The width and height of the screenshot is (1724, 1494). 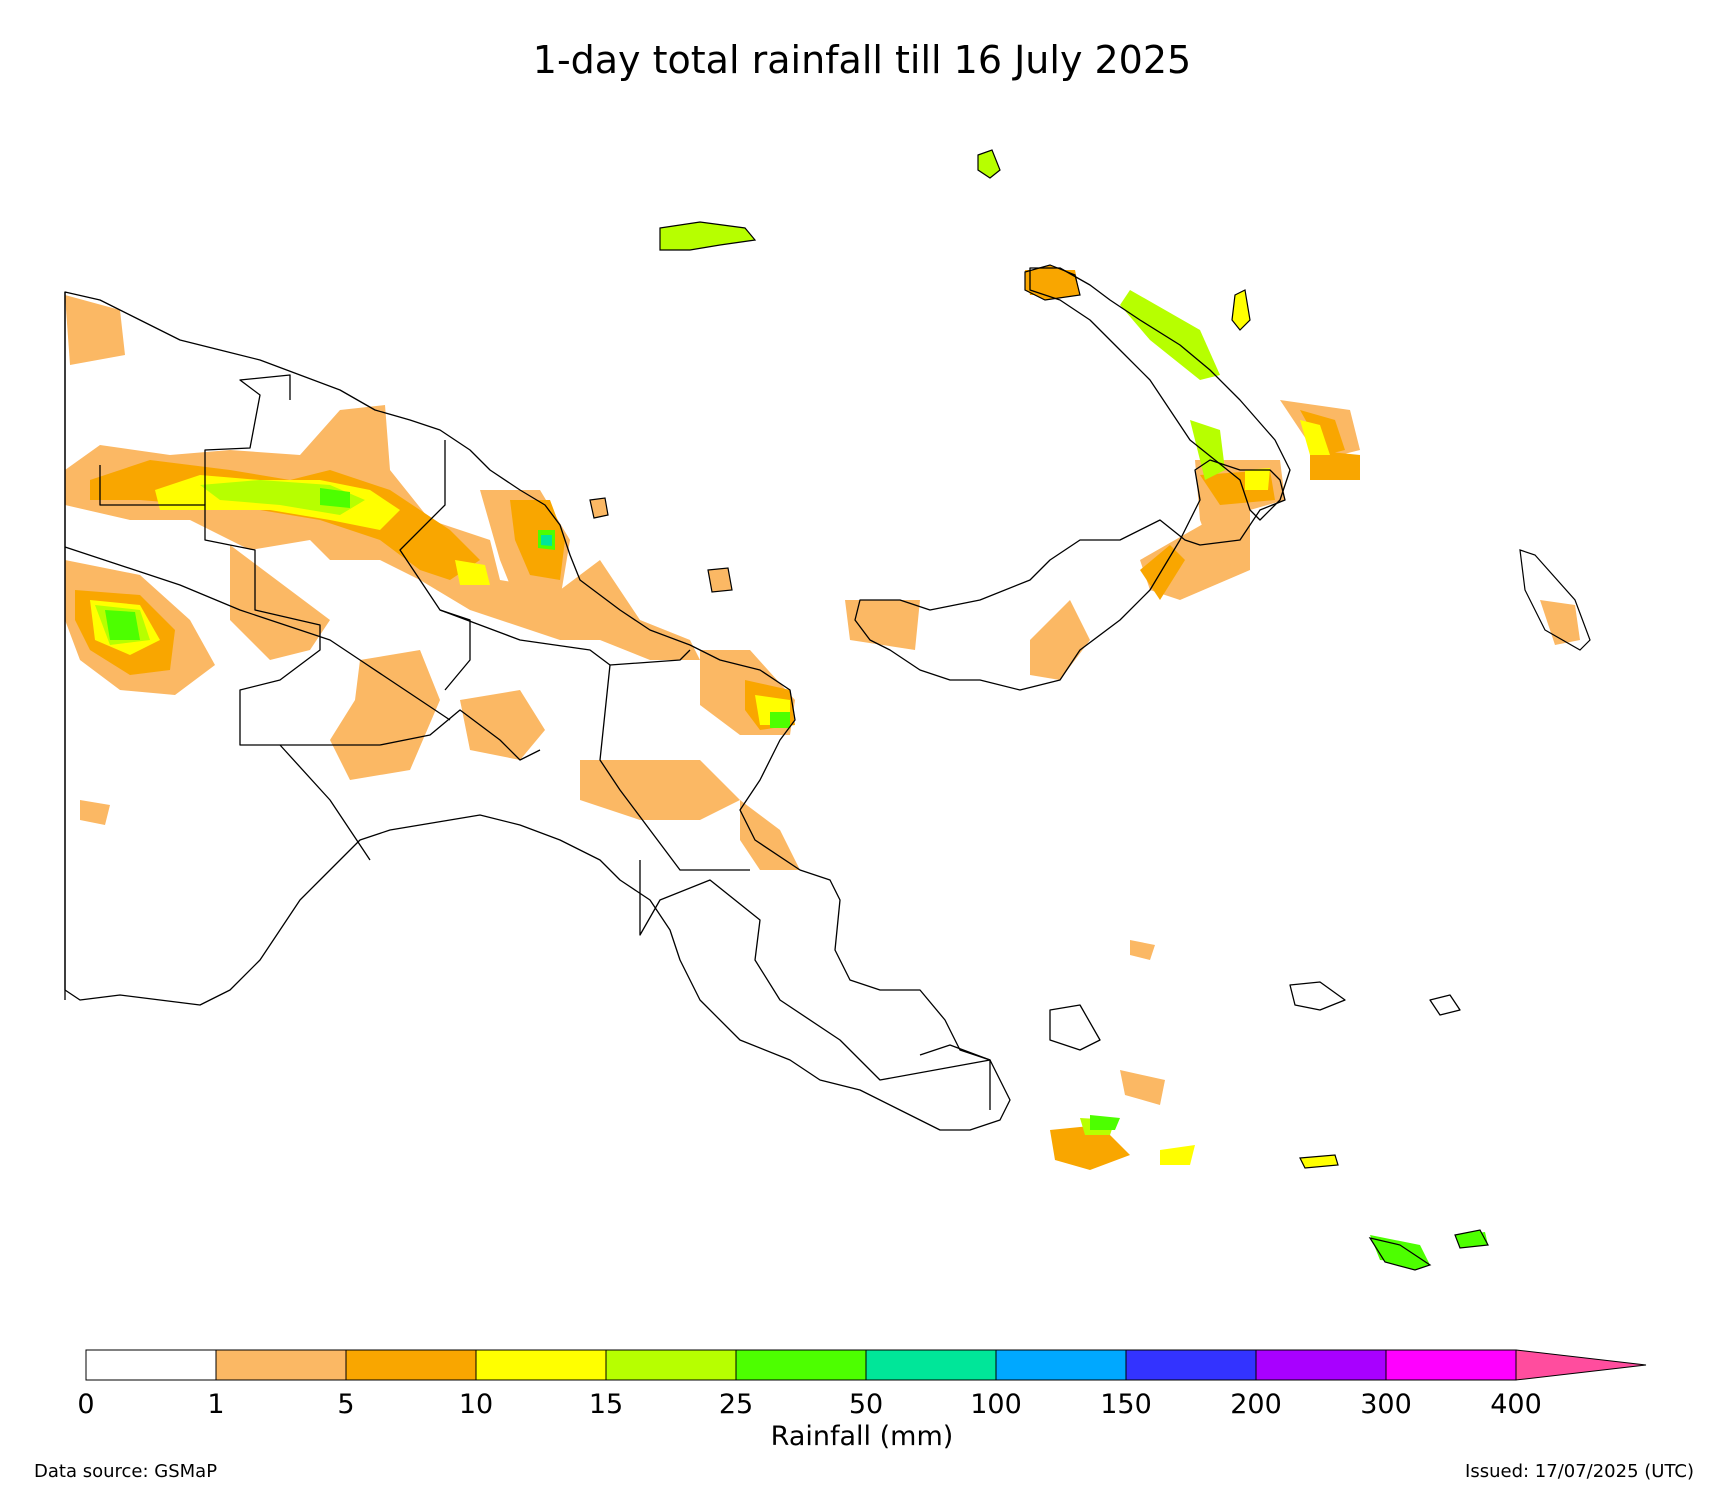 I want to click on colorbar-tick-label: 5, so click(x=346, y=1404).